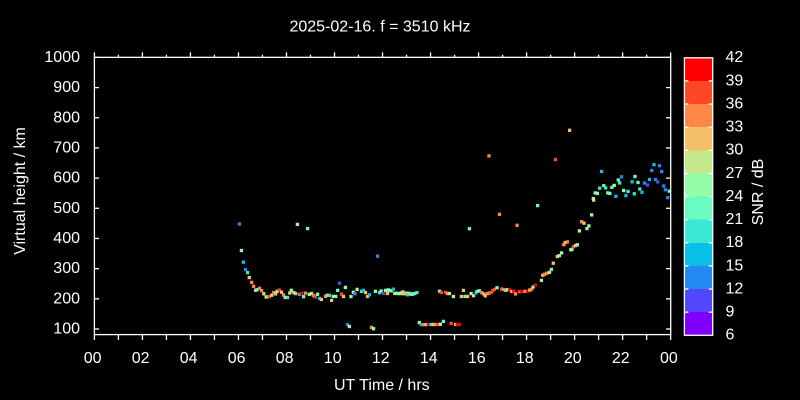 This screenshot has width=800, height=400. I want to click on svg-text: 800, so click(66, 117).